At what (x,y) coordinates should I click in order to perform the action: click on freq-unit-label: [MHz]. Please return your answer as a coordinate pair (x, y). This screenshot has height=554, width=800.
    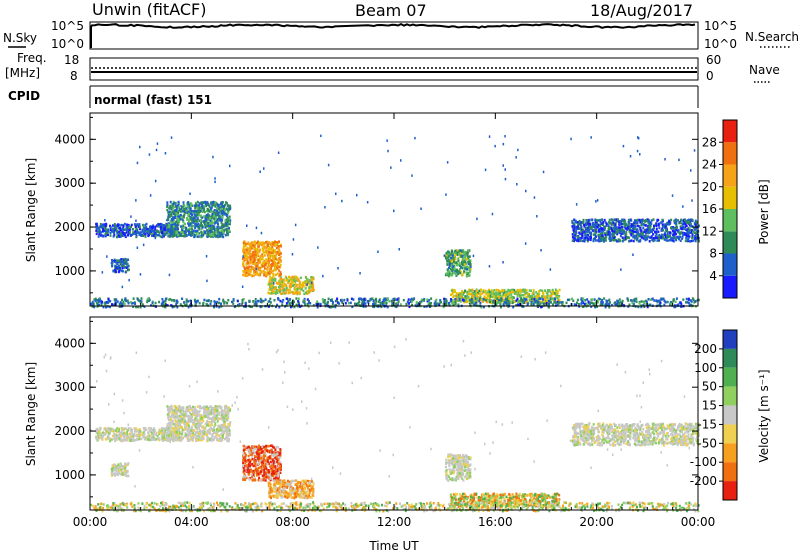
    Looking at the image, I should click on (22, 73).